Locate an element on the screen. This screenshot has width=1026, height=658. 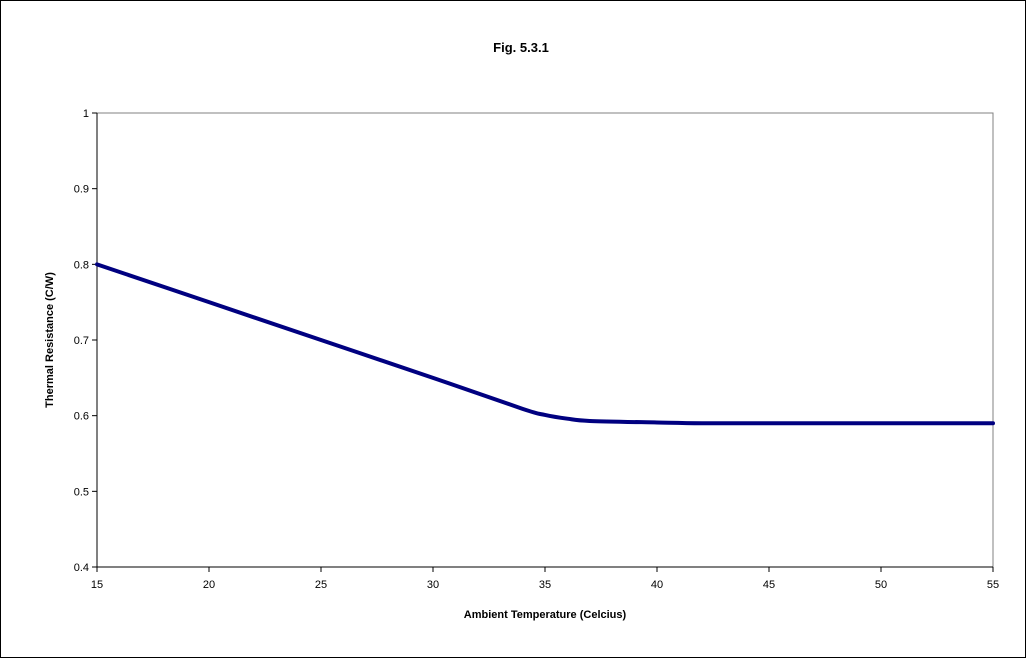
y-tick-label: 0.4 is located at coordinates (81, 568).